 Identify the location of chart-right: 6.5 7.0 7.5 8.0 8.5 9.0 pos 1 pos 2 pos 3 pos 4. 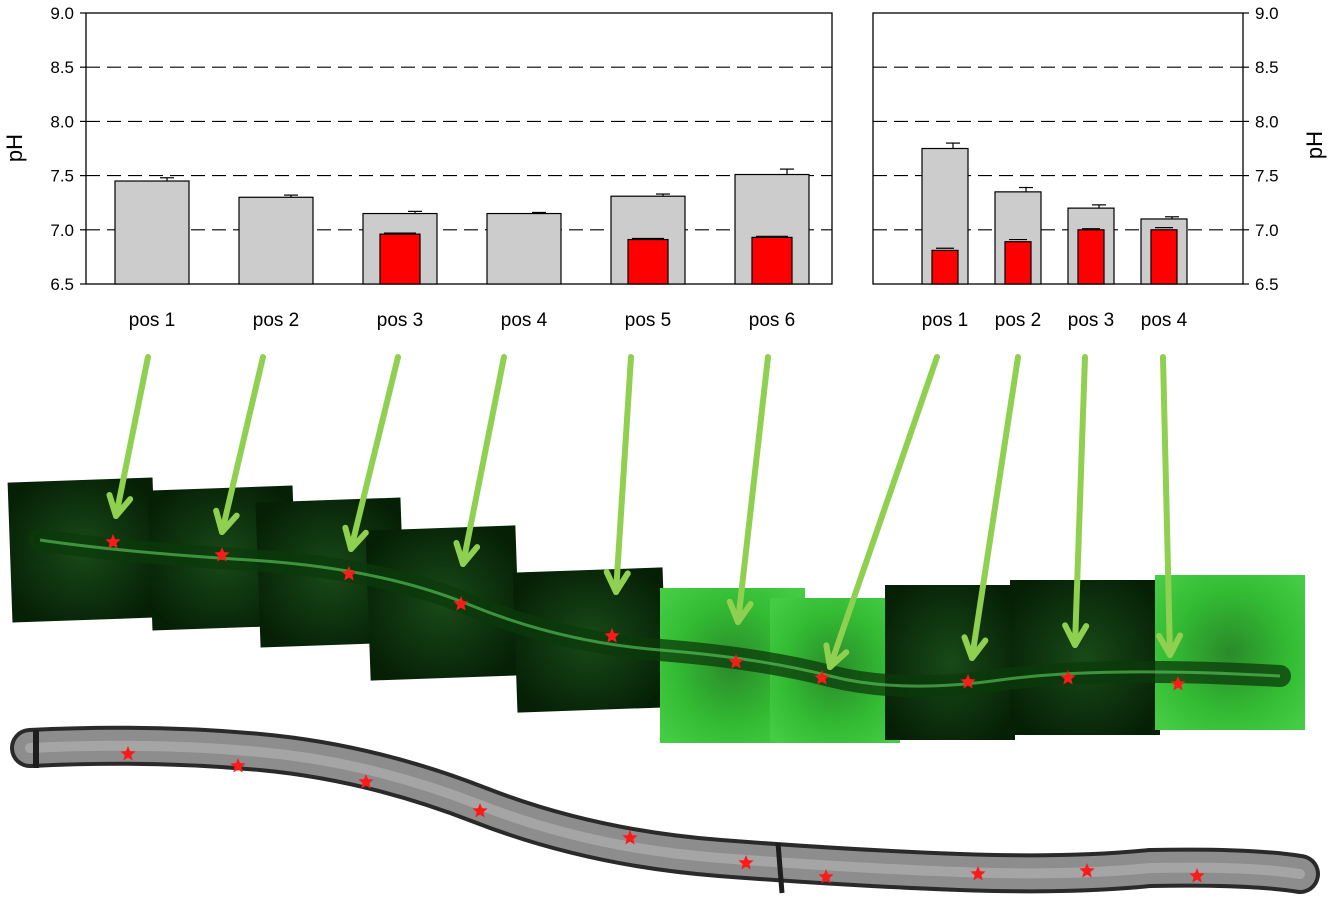
(1075, 167).